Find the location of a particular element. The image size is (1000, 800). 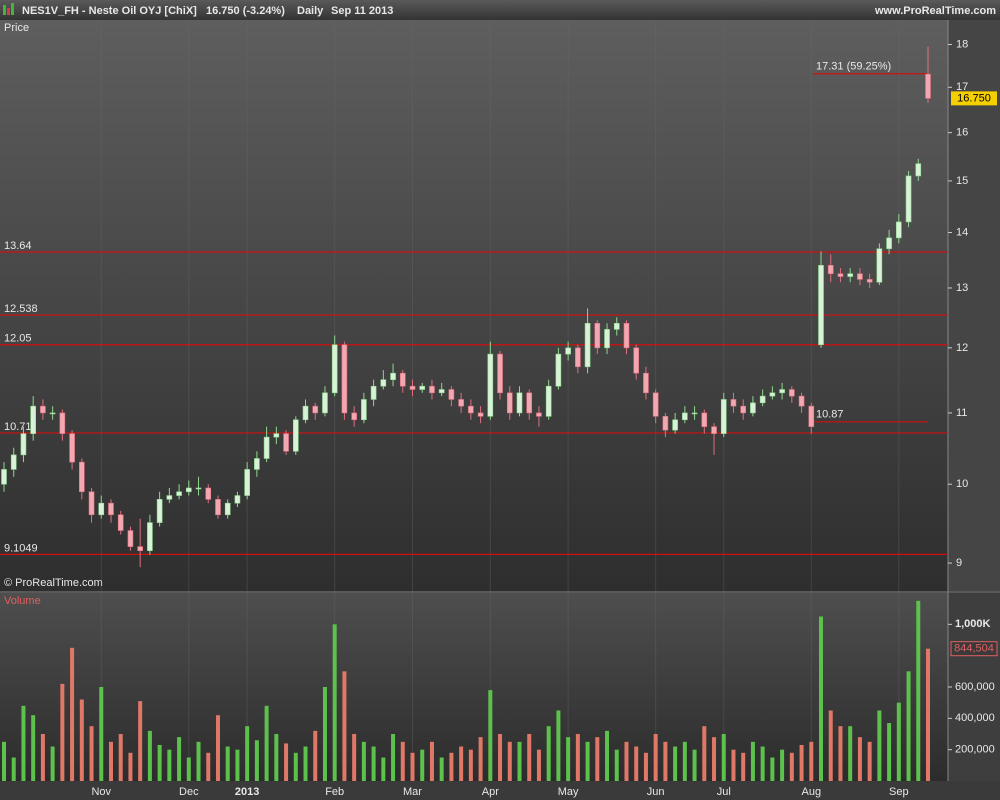

level-label: 9.1049 is located at coordinates (21, 548).